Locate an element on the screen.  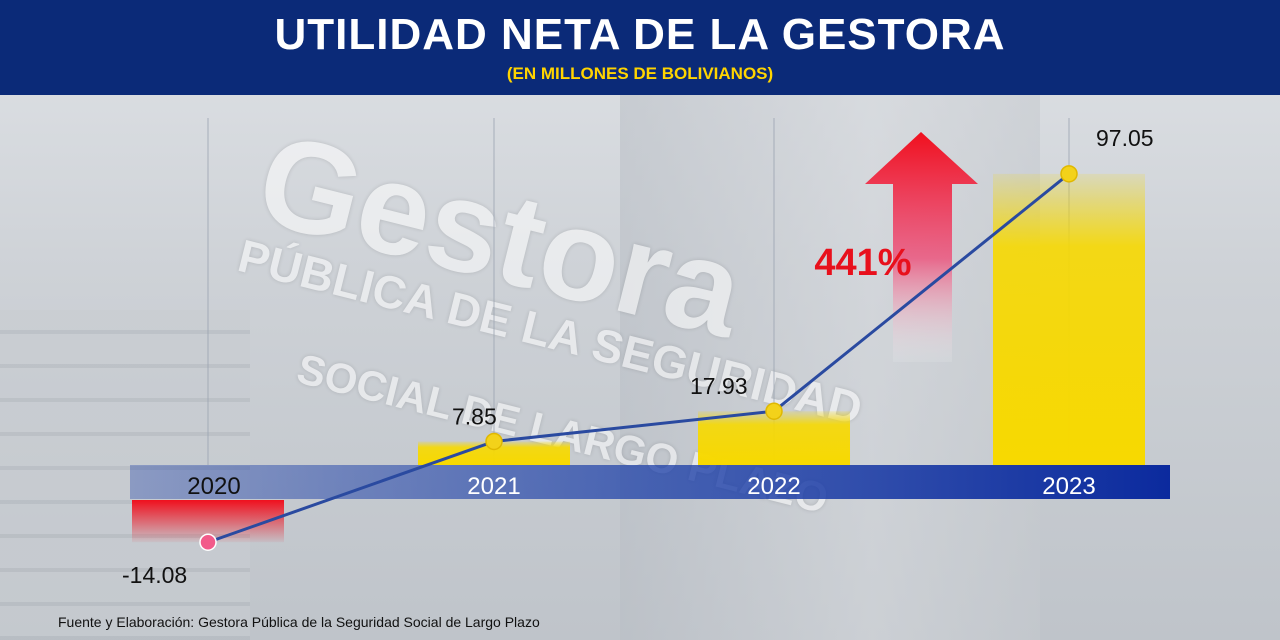
bar-2022 is located at coordinates (774, 438).